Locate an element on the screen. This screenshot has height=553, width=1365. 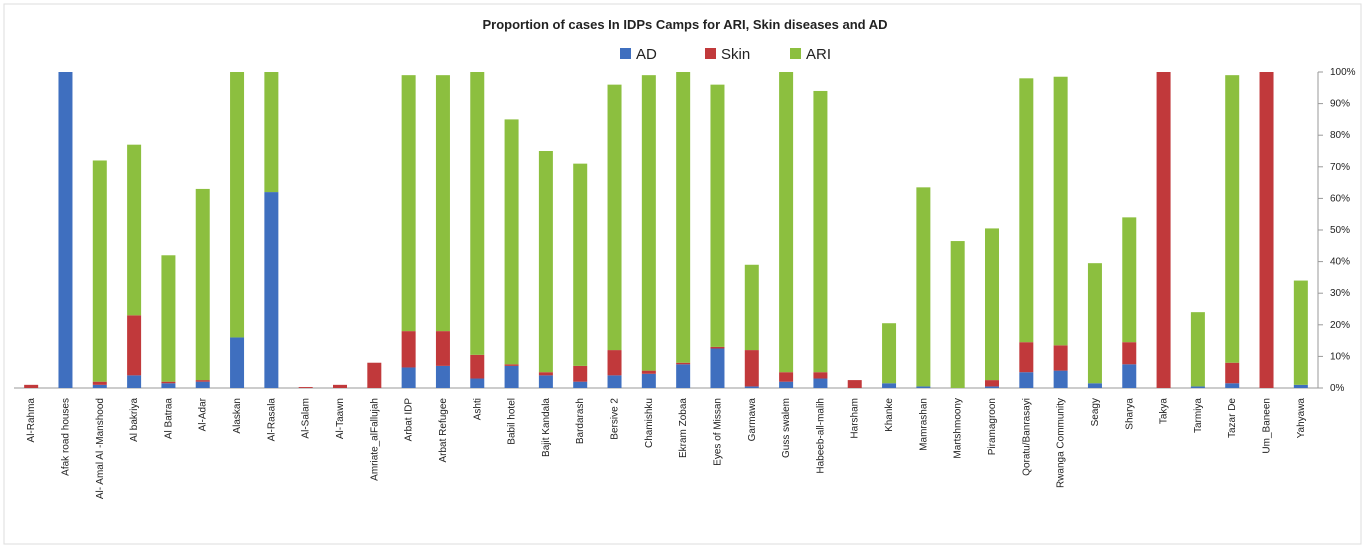
x-tick-label: Al-Rasala is located at coordinates (271, 420).